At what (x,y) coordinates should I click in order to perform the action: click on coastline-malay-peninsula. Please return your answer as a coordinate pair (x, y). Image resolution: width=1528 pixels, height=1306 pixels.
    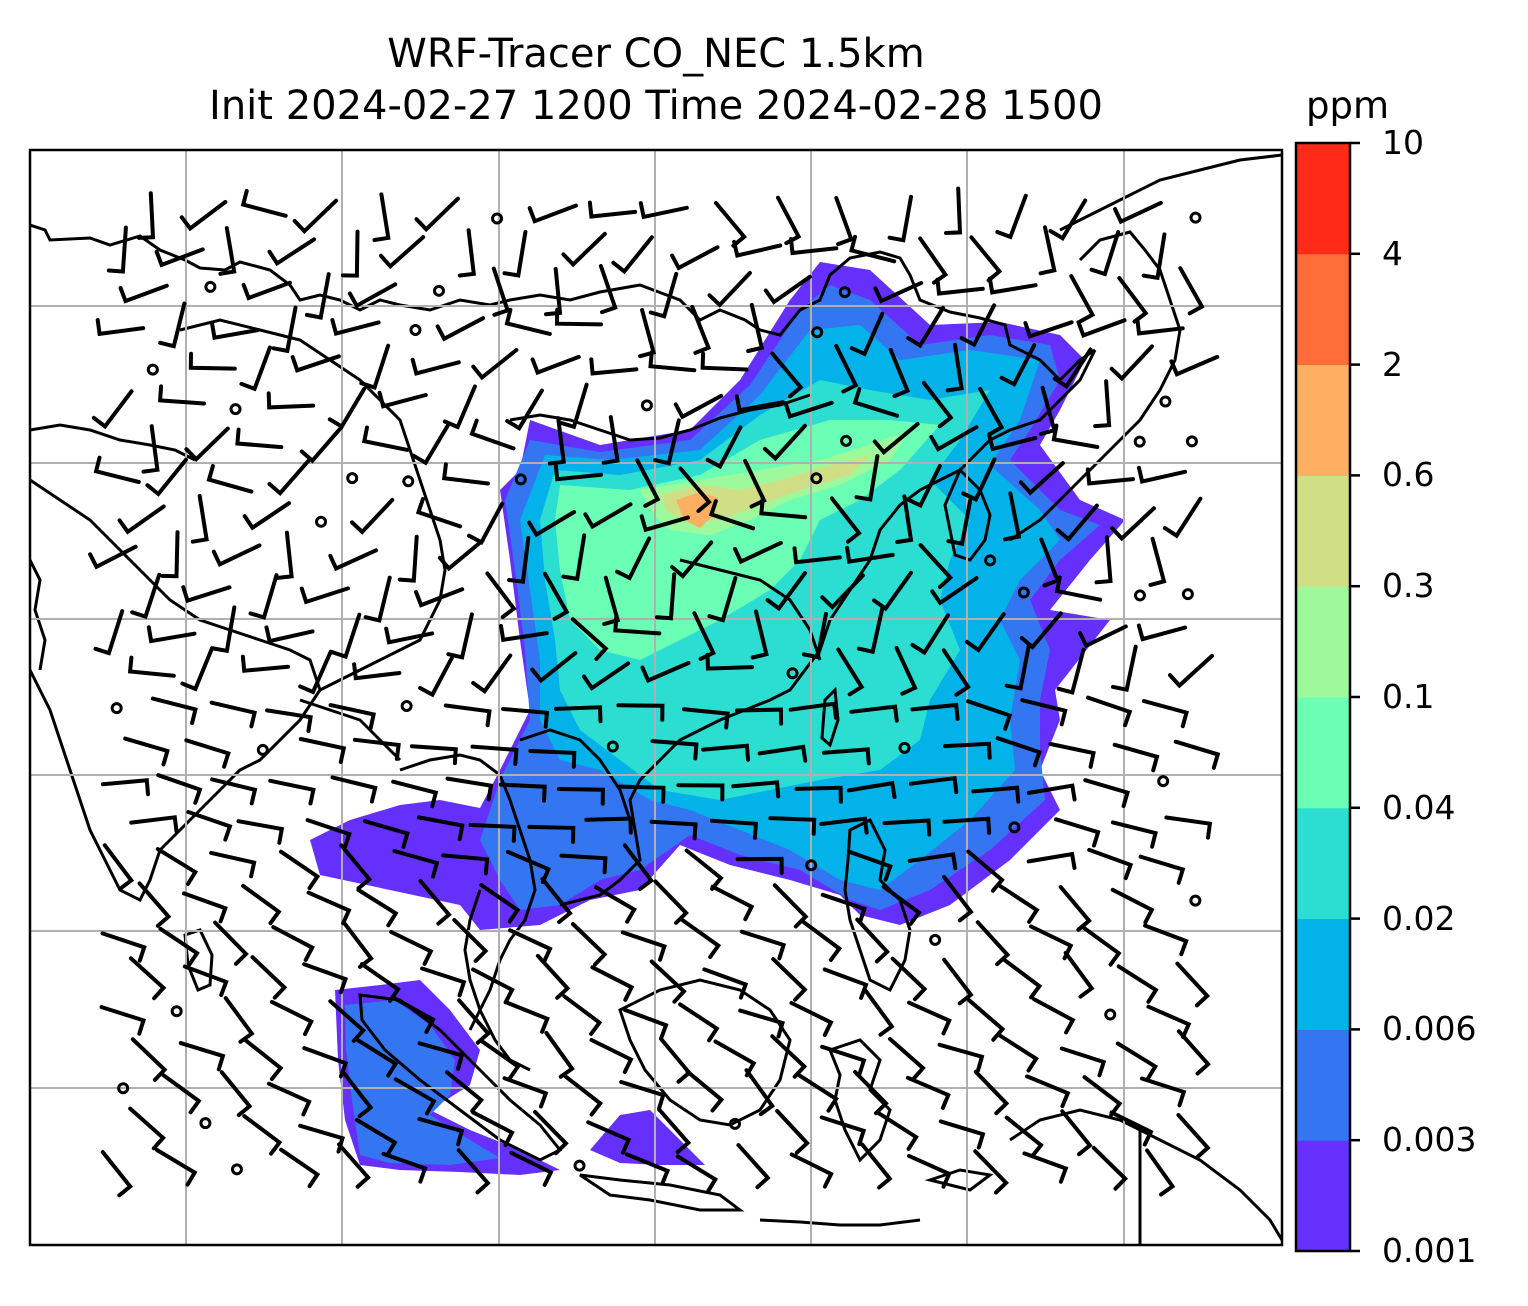
    Looking at the image, I should click on (497, 980).